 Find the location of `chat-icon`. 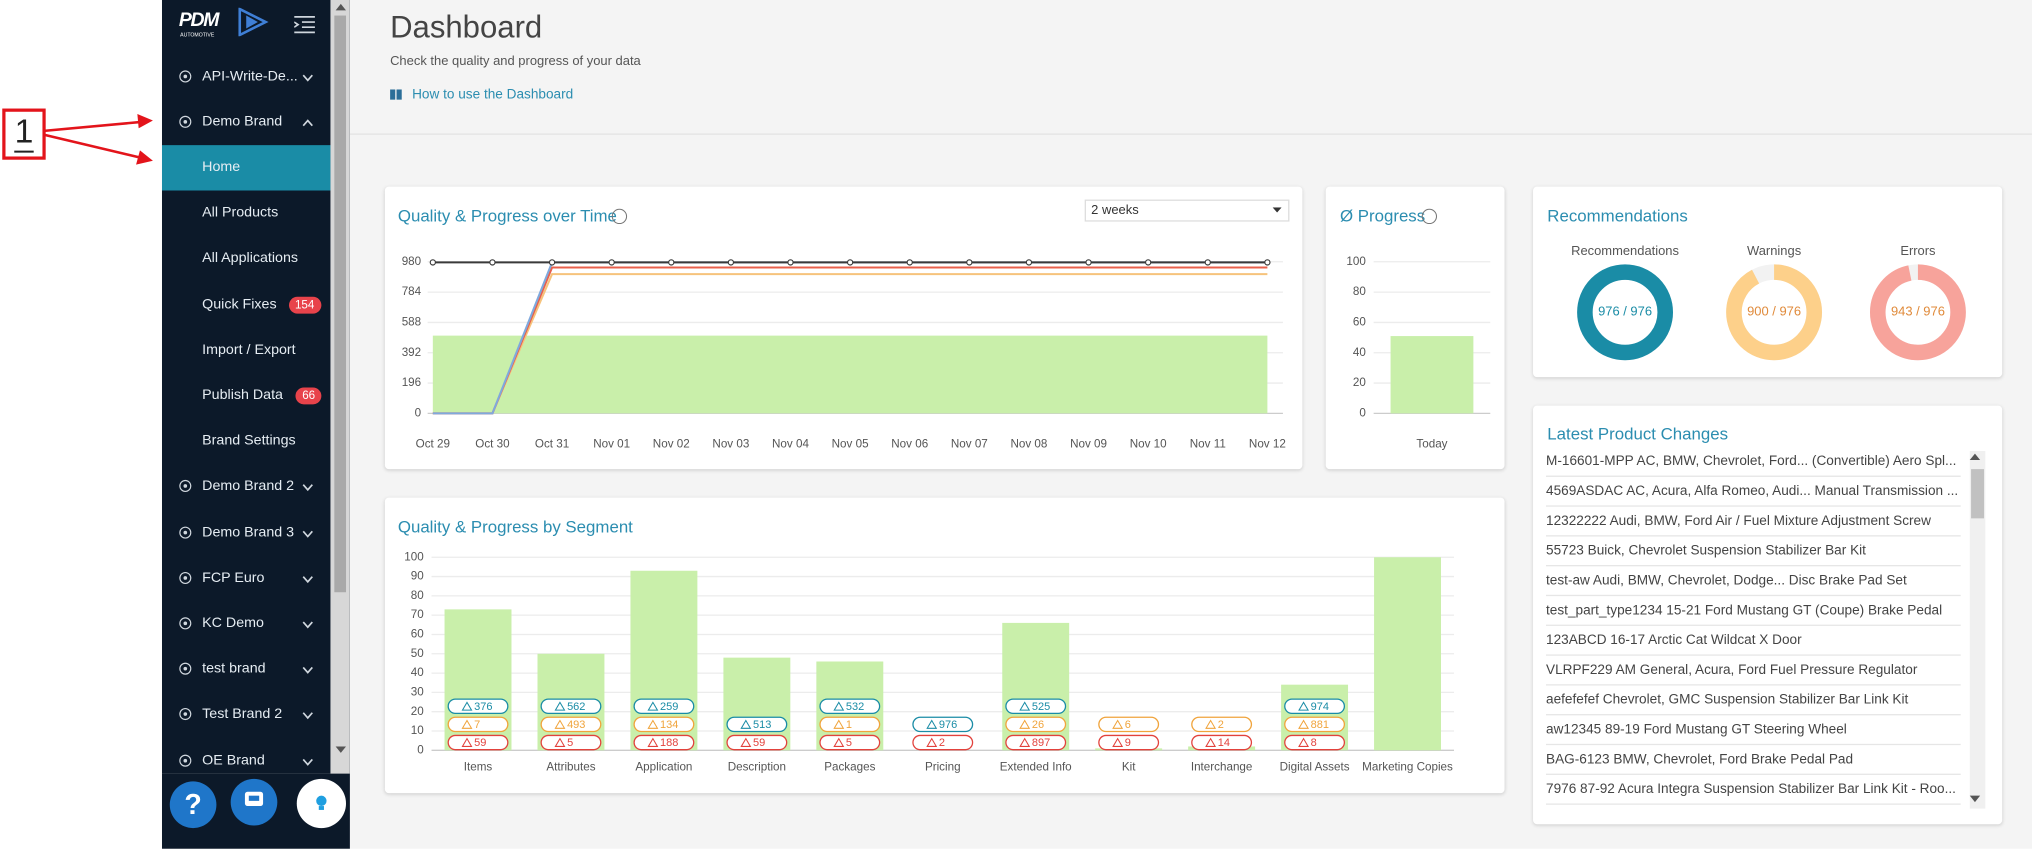

chat-icon is located at coordinates (254, 799).